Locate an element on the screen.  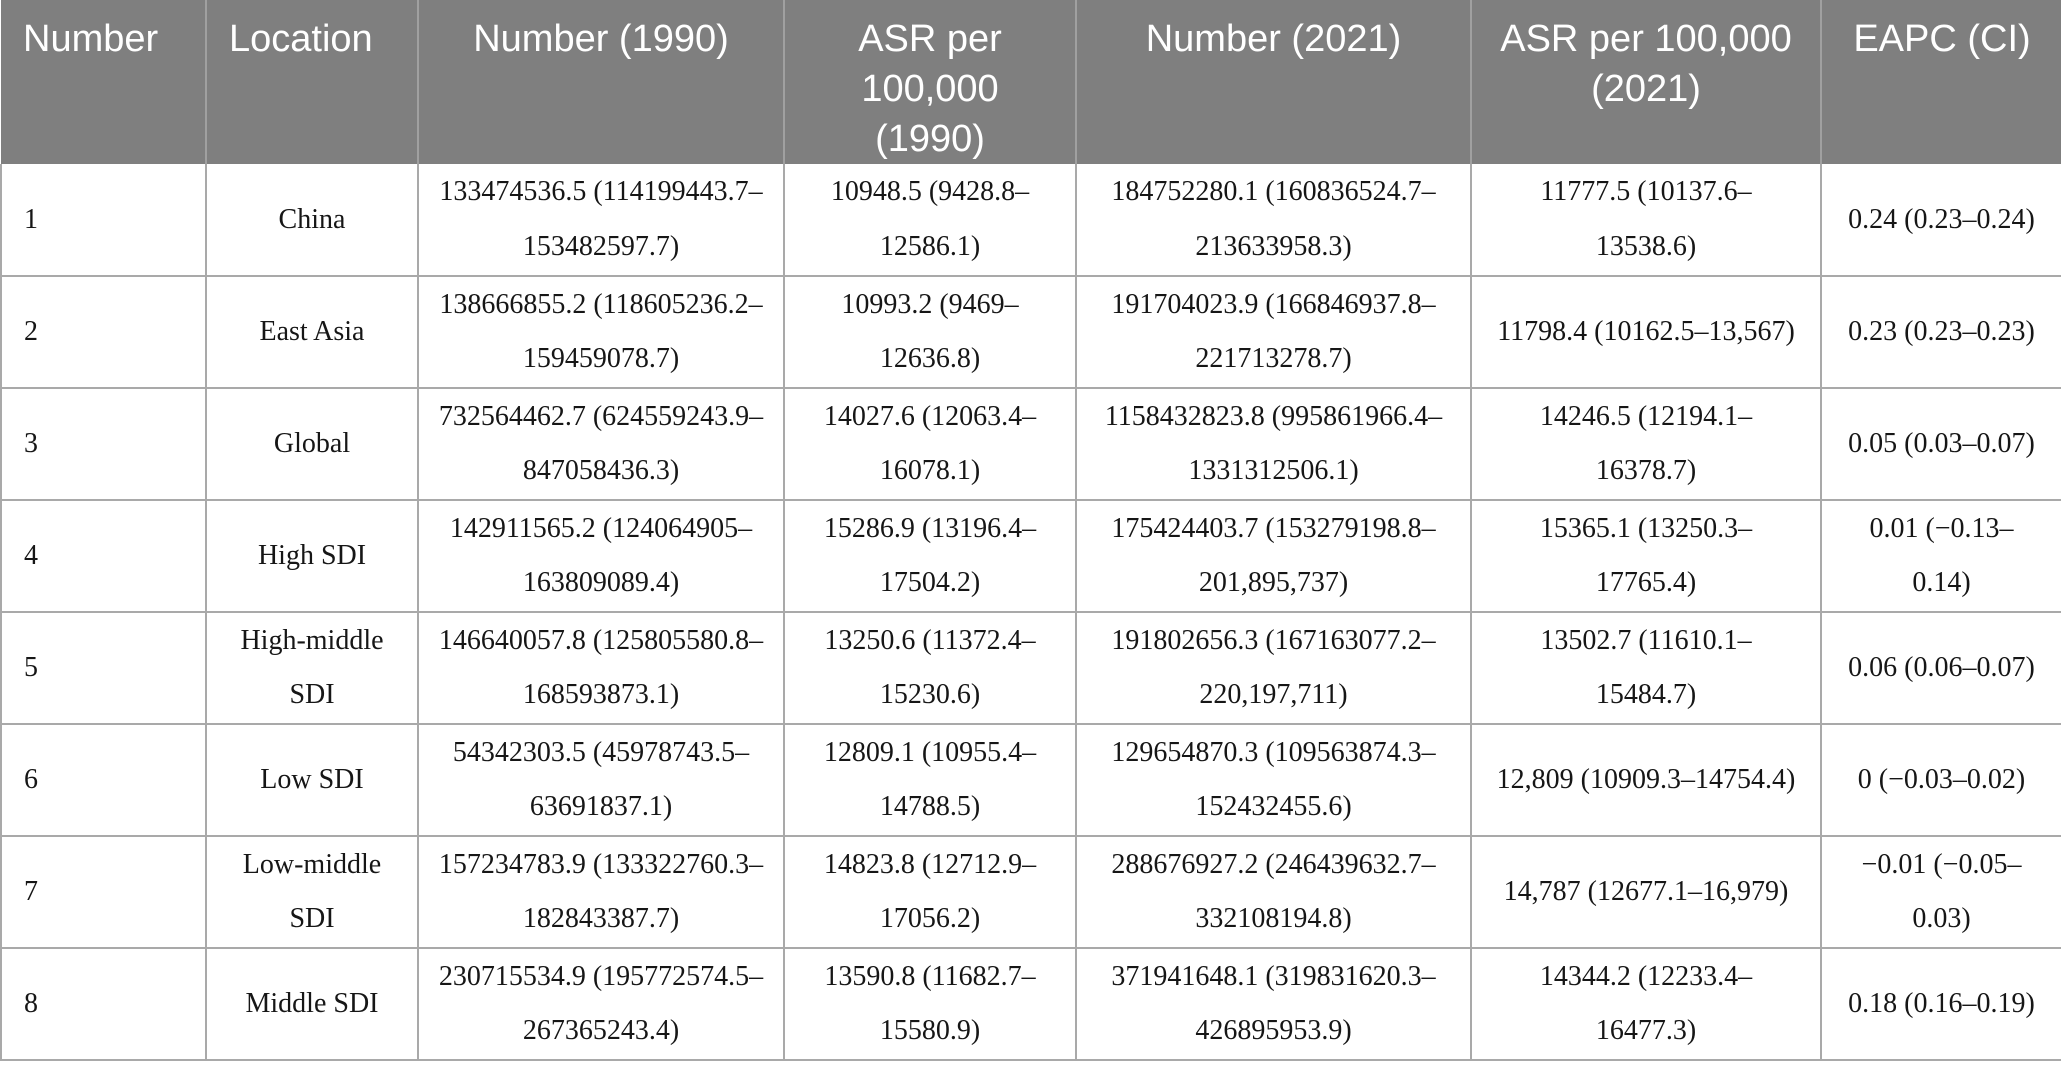
cell-asr-1990: 10948.5 (9428.8–12586.1) is located at coordinates (930, 221).